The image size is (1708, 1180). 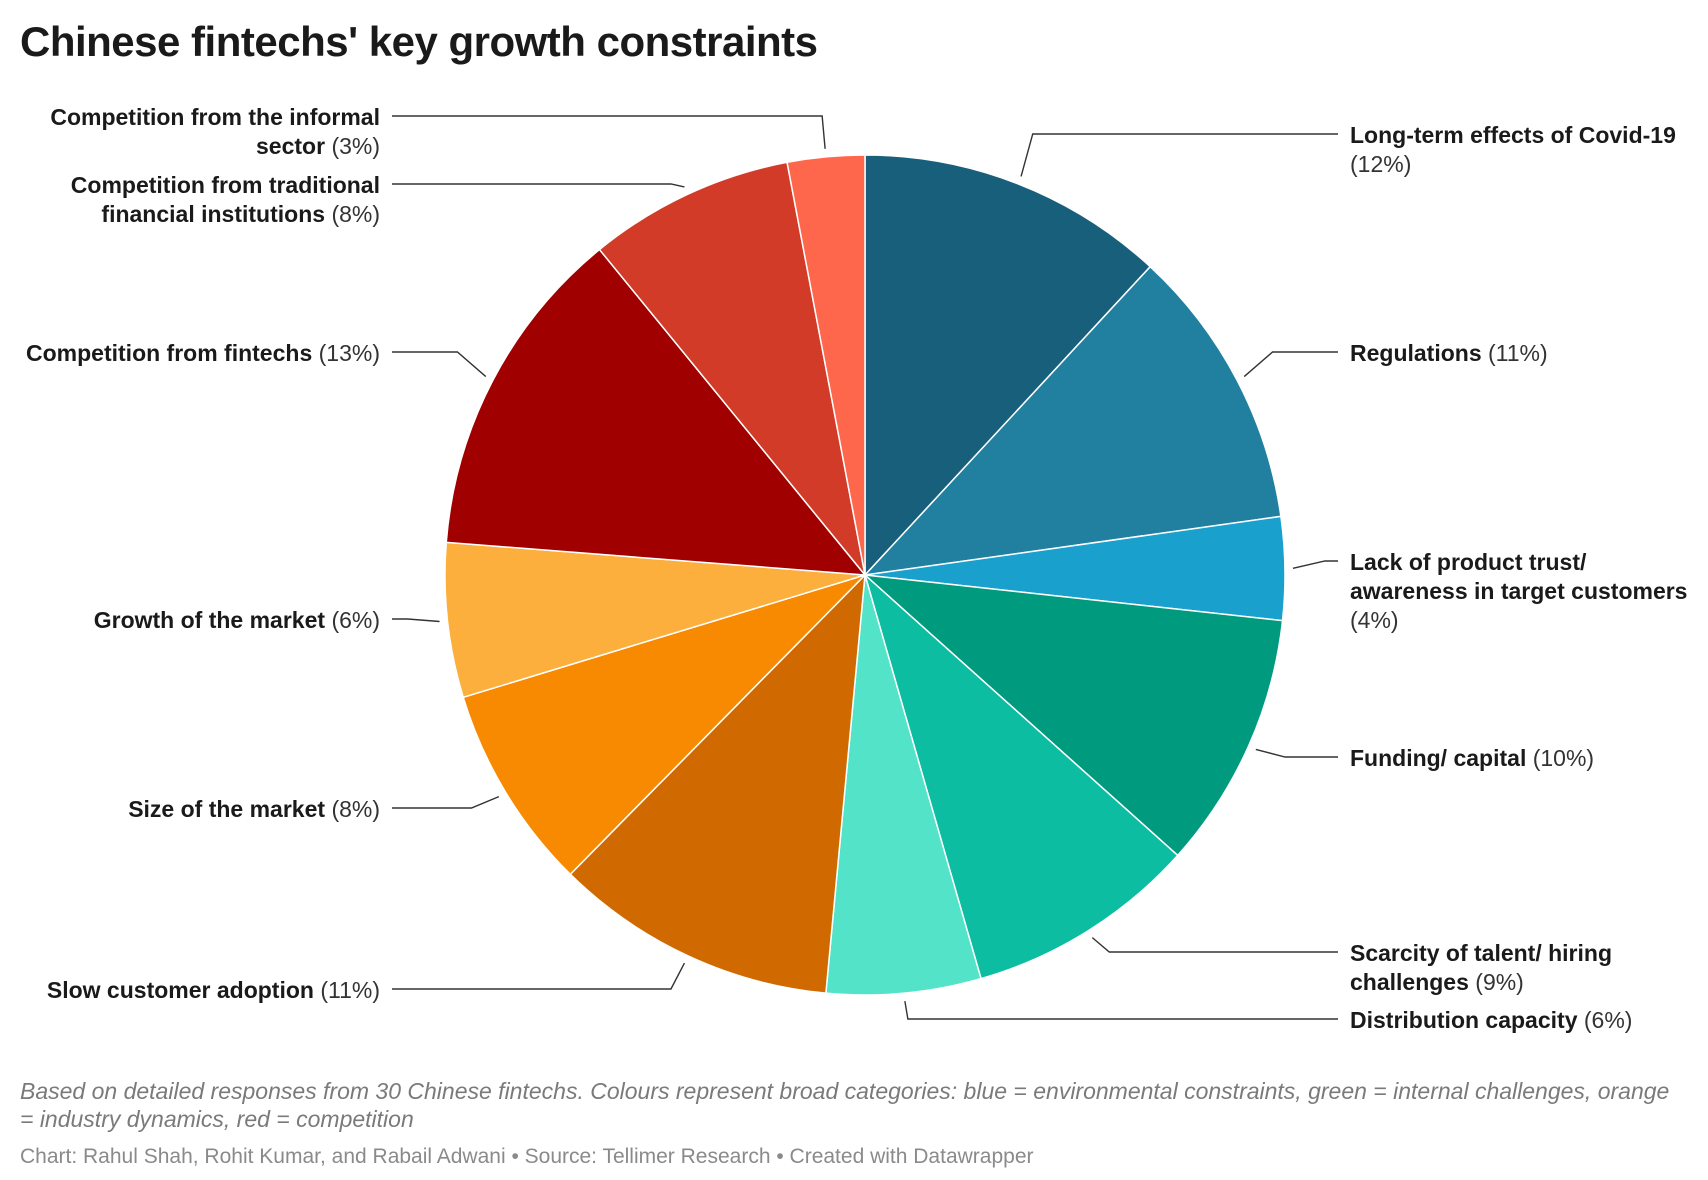 What do you see at coordinates (1449, 353) in the screenshot?
I see `slice-label-1: Regulations (11%)` at bounding box center [1449, 353].